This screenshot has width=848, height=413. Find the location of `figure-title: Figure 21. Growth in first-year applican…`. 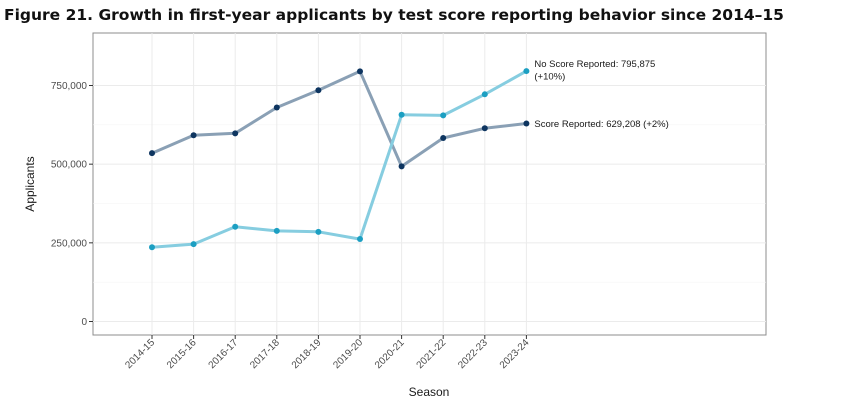

figure-title: Figure 21. Growth in first-year applican… is located at coordinates (394, 15).